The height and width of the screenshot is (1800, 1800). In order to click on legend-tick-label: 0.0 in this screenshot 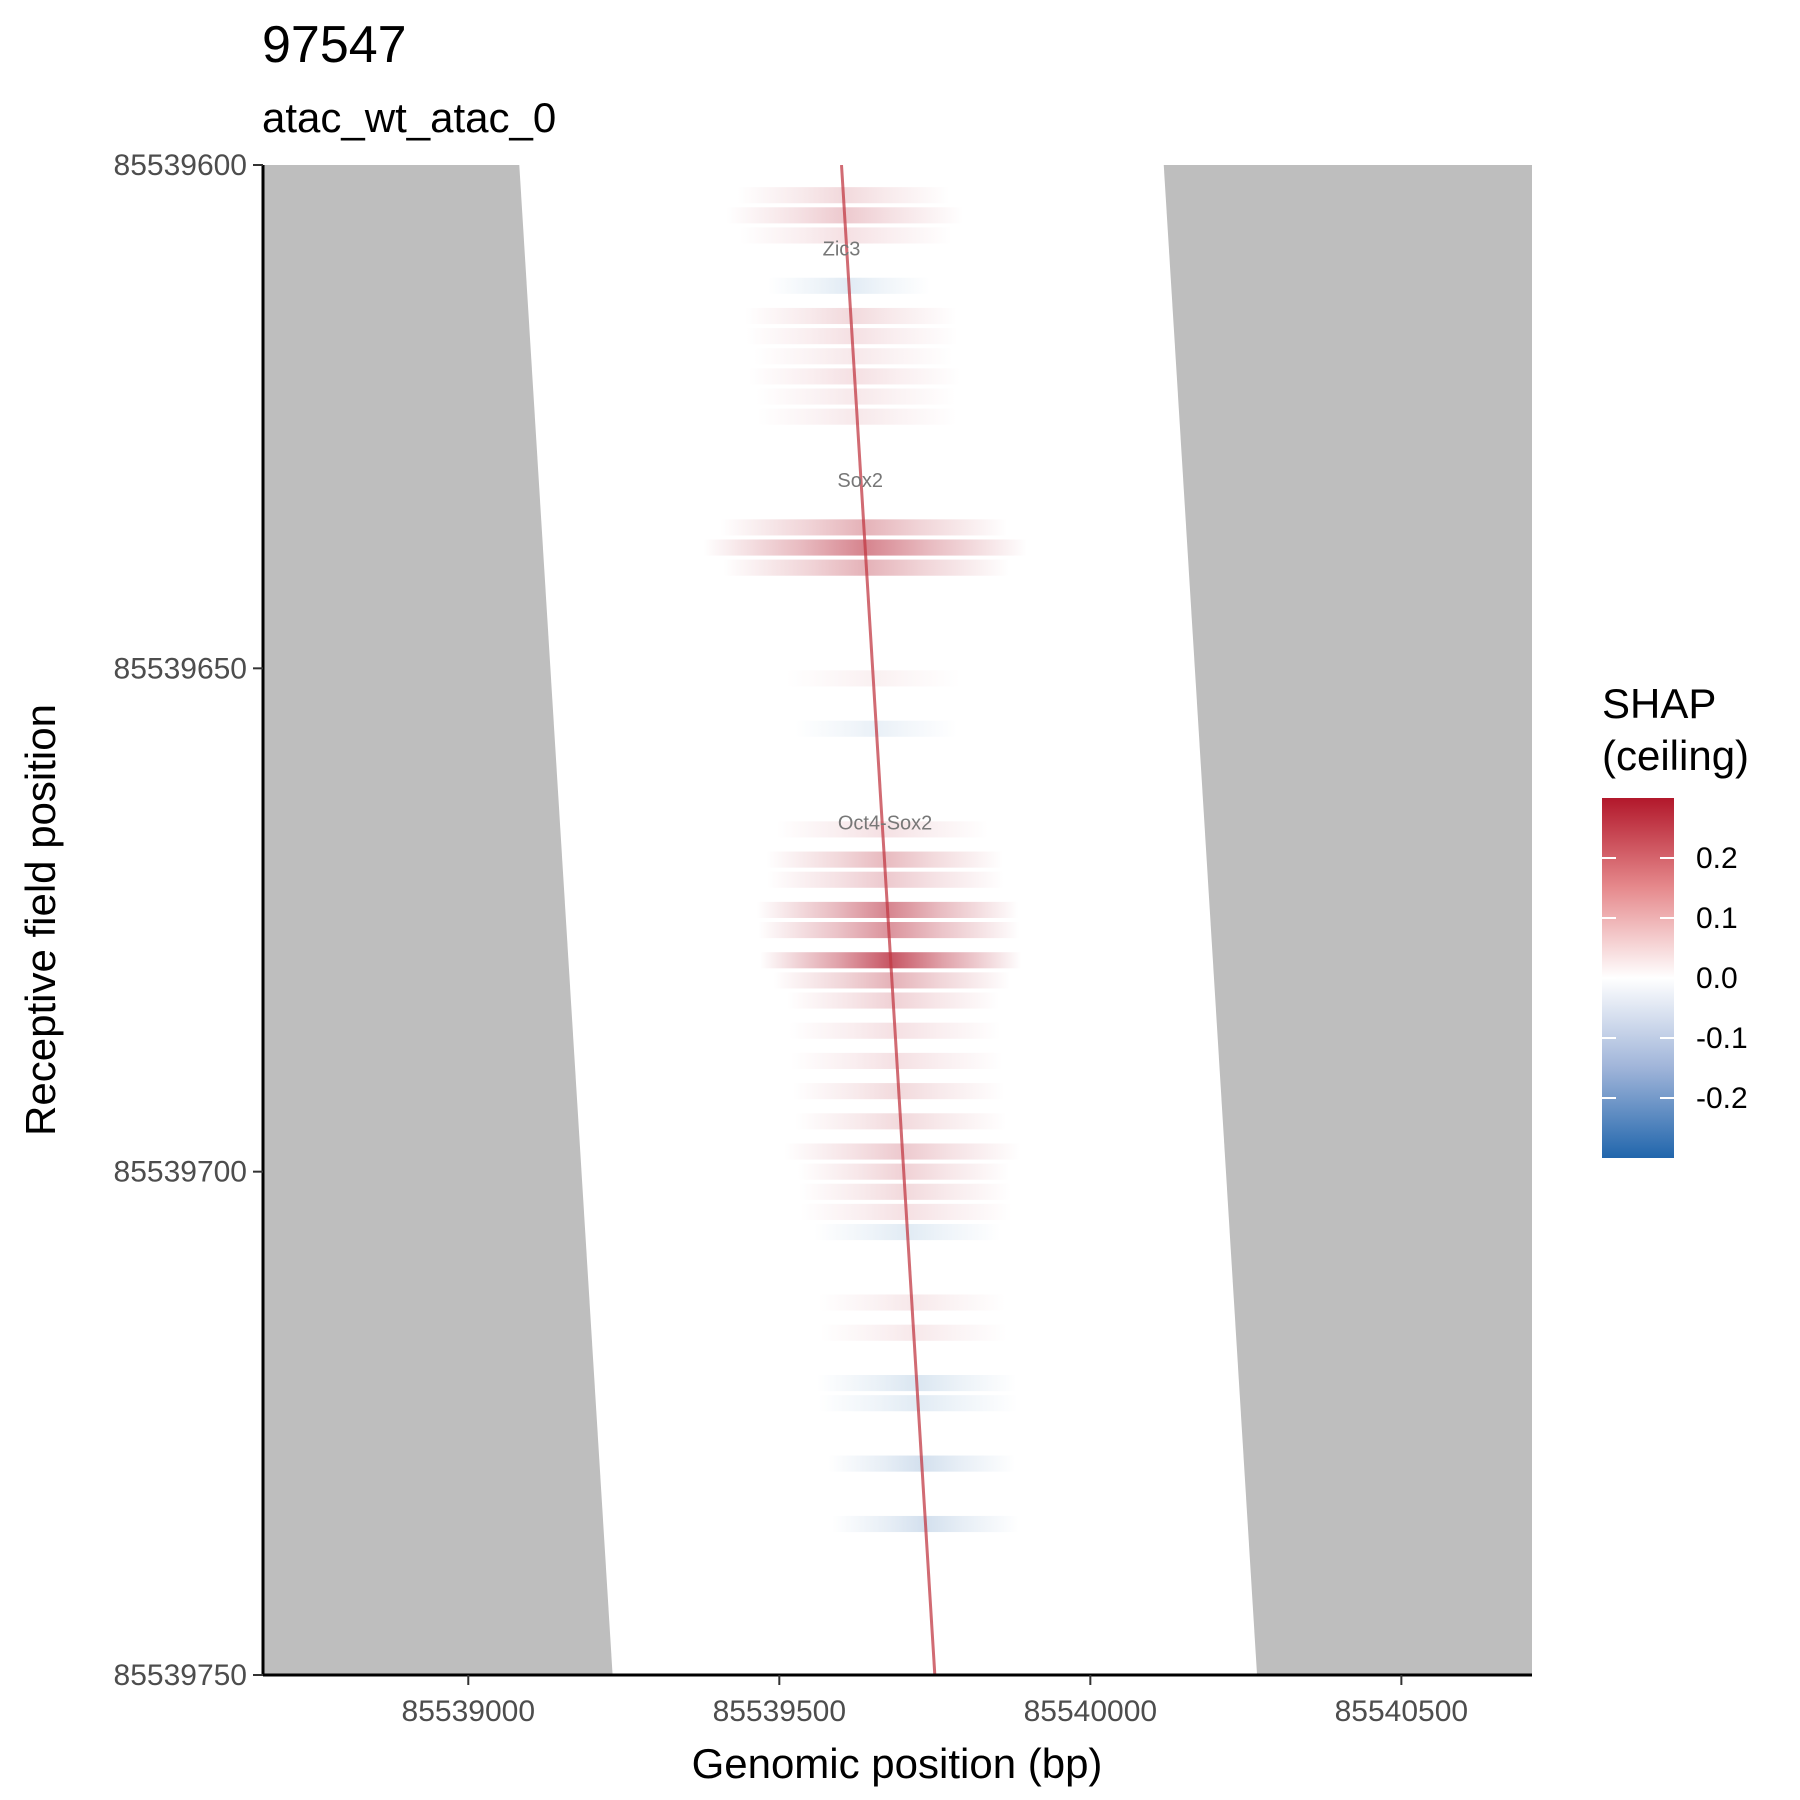, I will do `click(1717, 978)`.